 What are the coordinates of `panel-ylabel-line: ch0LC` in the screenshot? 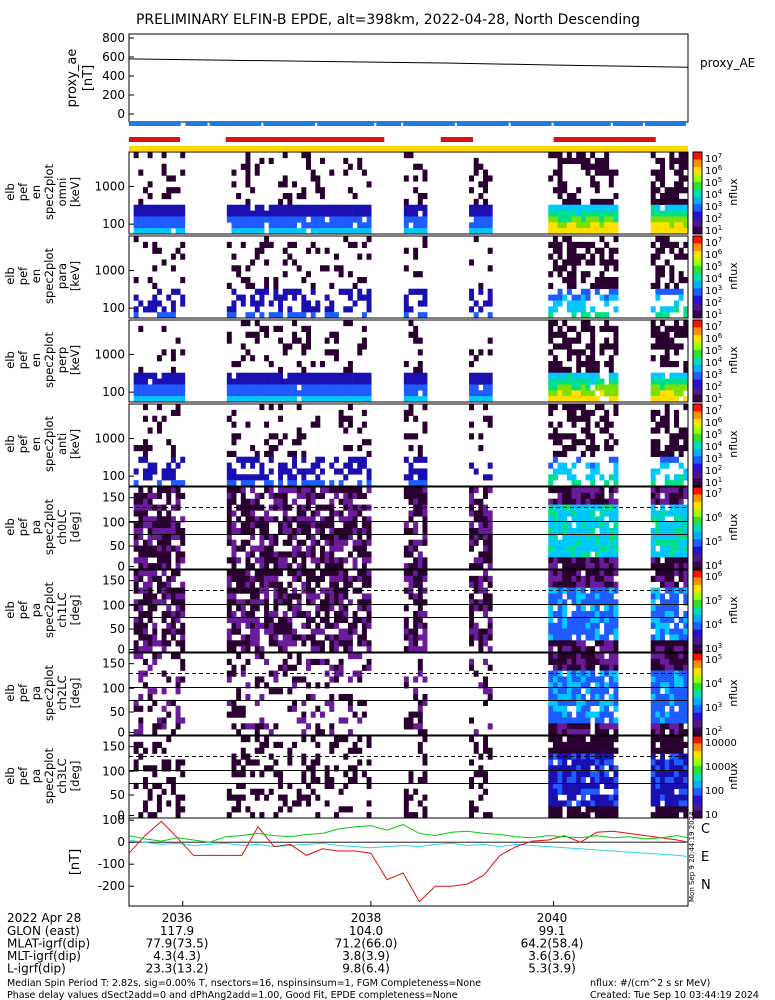 It's located at (62, 526).